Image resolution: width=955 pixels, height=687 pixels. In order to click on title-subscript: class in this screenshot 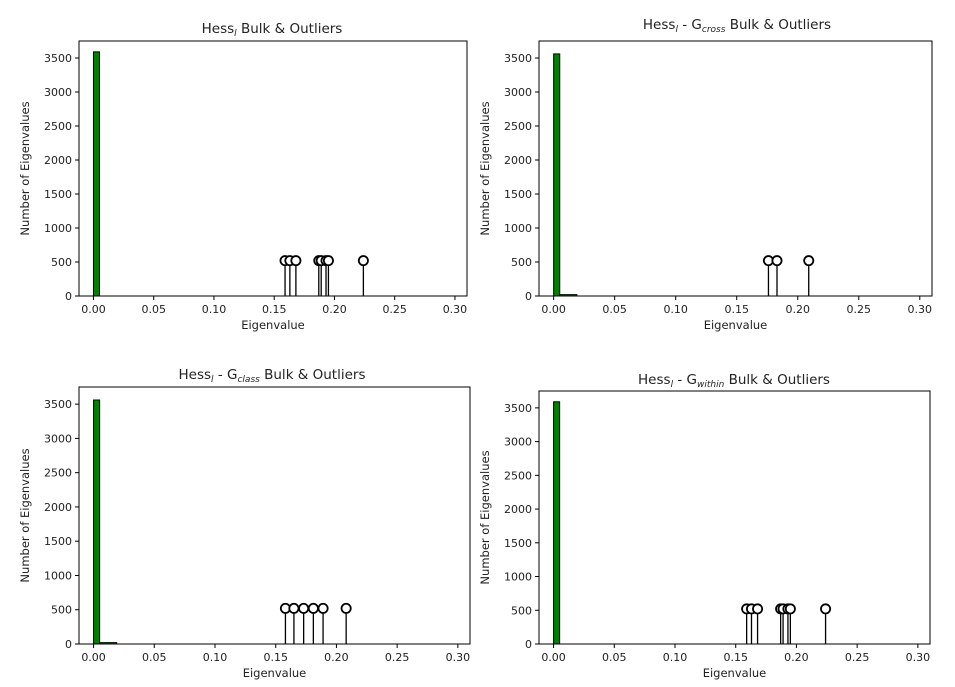, I will do `click(248, 380)`.